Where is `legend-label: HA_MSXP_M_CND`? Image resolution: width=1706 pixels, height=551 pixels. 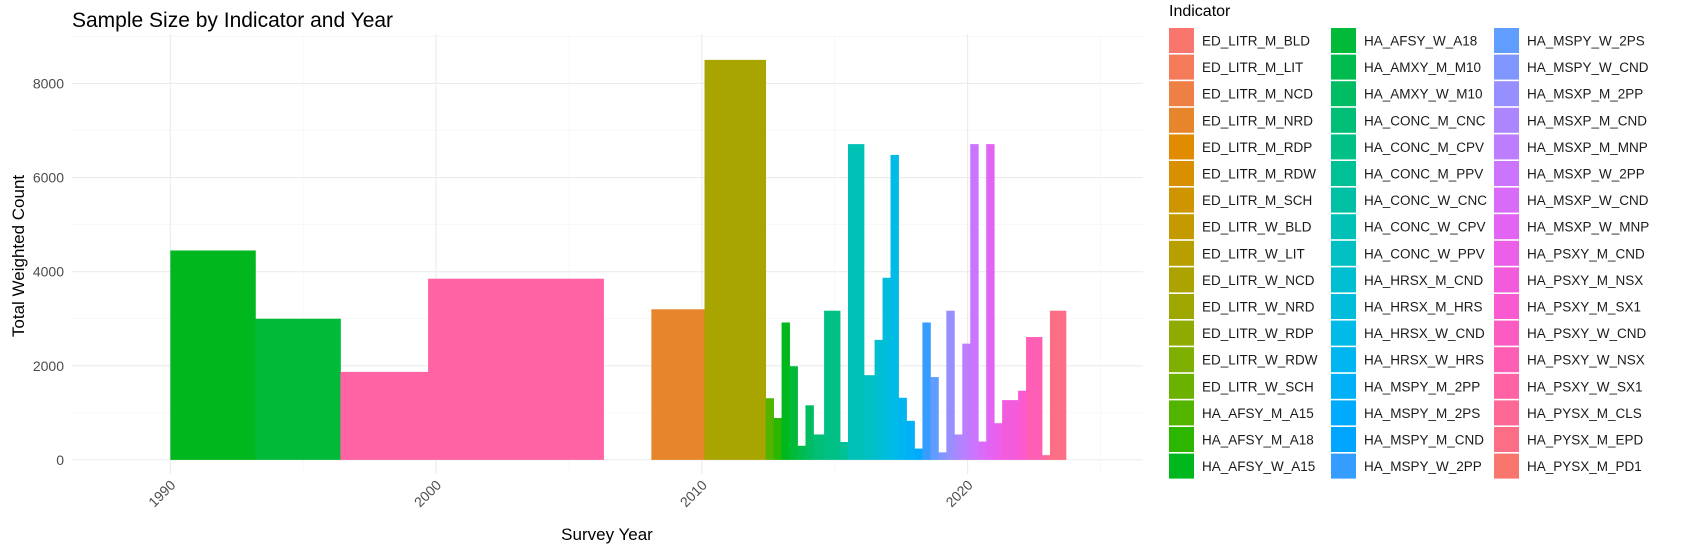
legend-label: HA_MSXP_M_CND is located at coordinates (1587, 120).